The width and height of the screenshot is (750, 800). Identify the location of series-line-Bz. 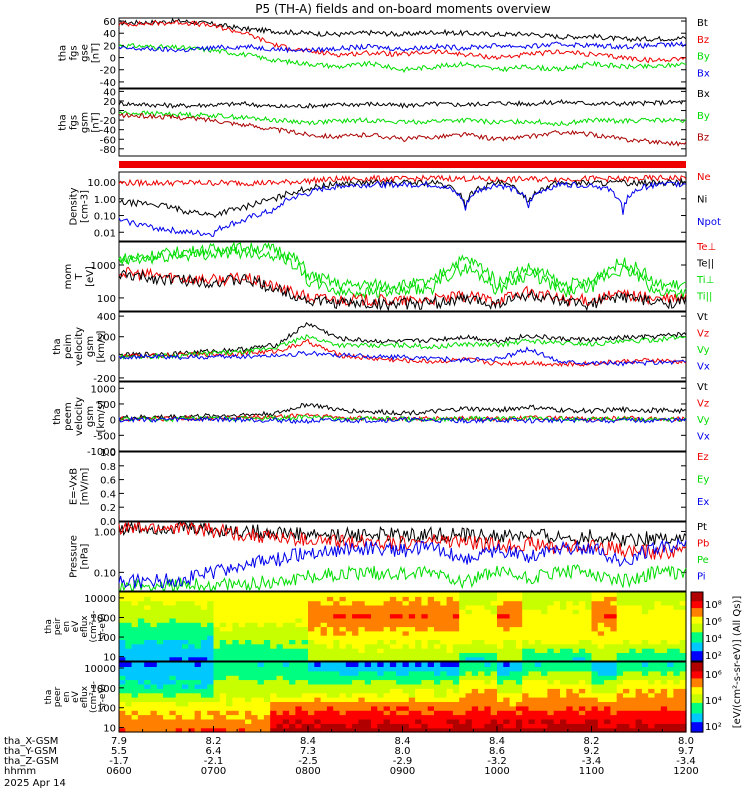
(402, 41).